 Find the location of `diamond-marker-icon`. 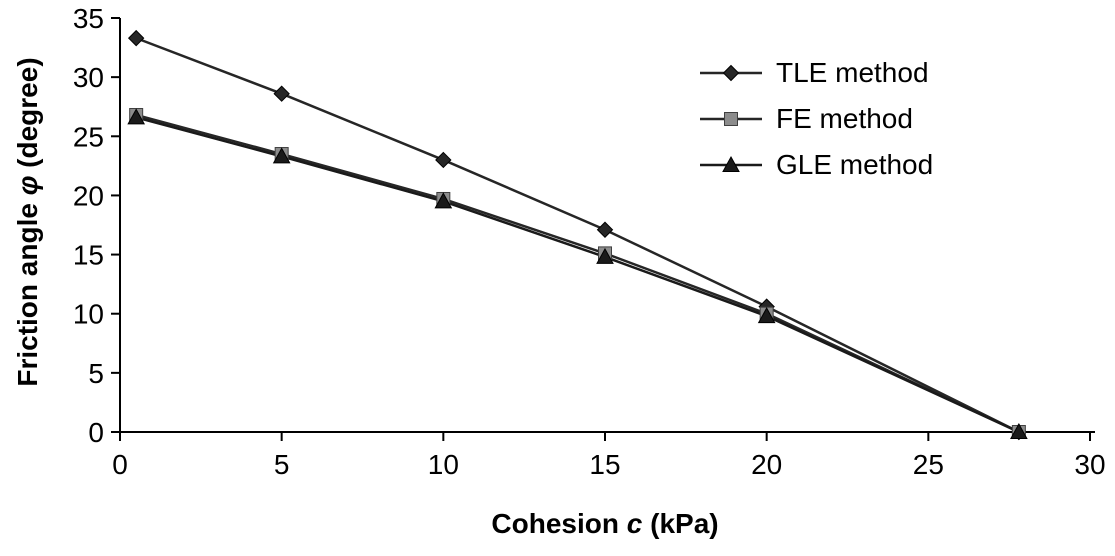

diamond-marker-icon is located at coordinates (731, 72).